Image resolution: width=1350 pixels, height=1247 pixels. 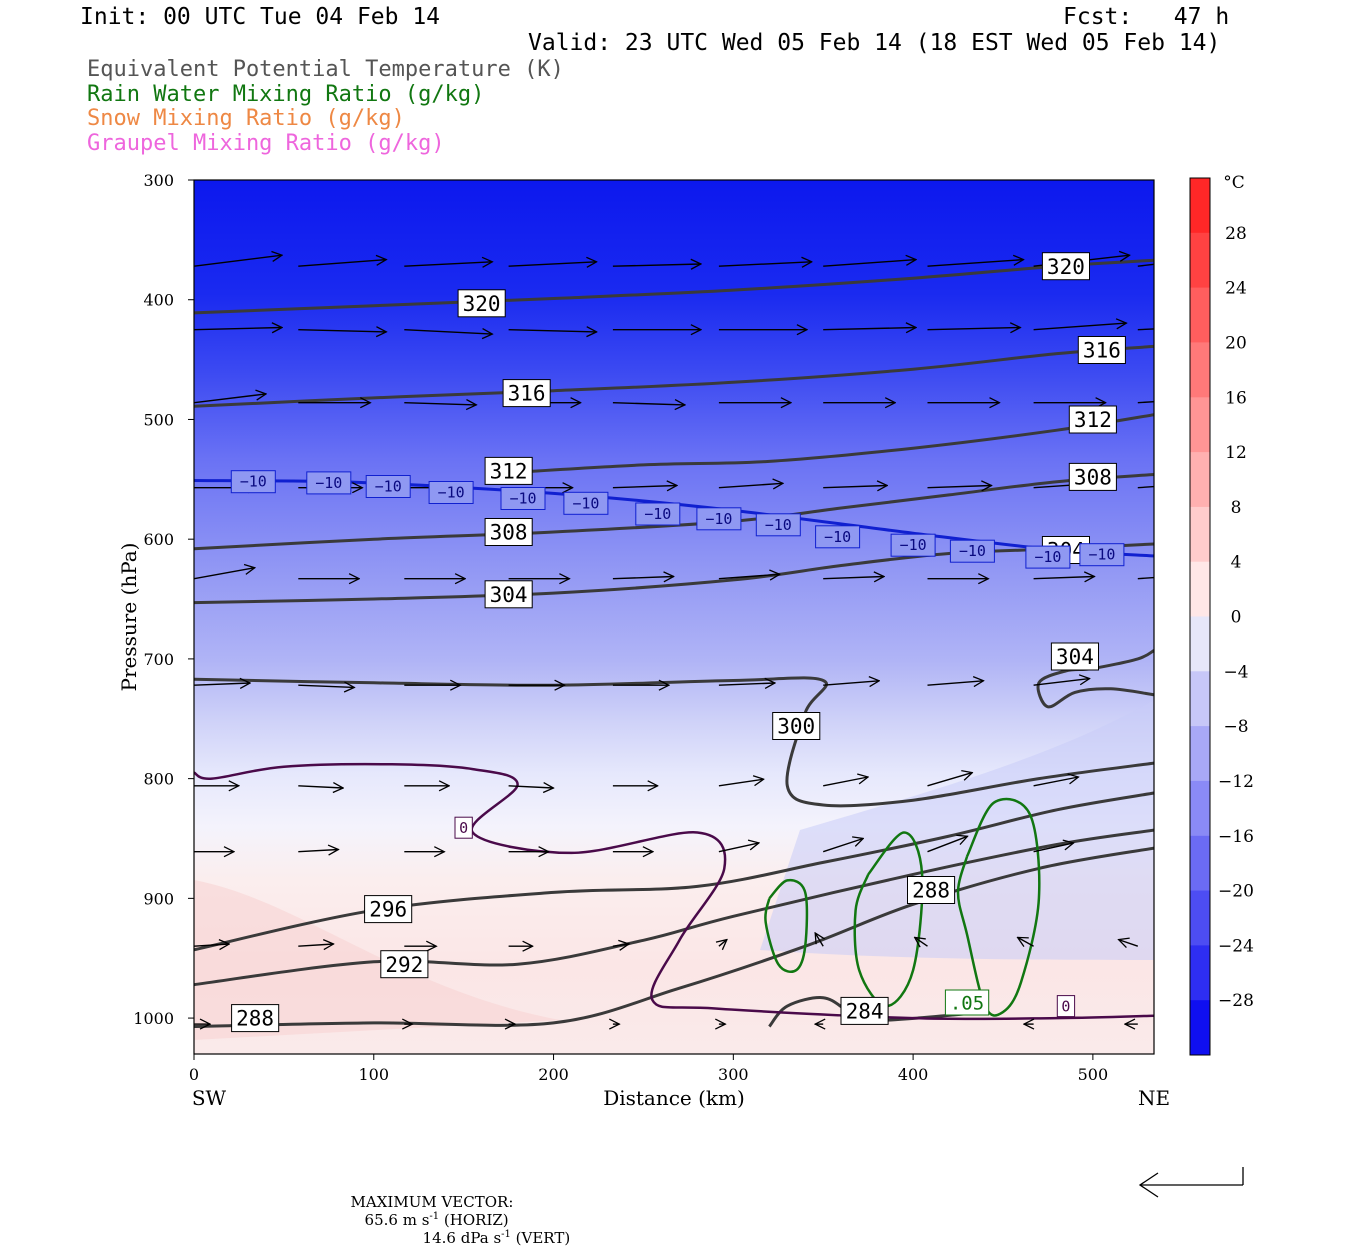 What do you see at coordinates (865, 1012) in the screenshot?
I see `theta-e-label: 284` at bounding box center [865, 1012].